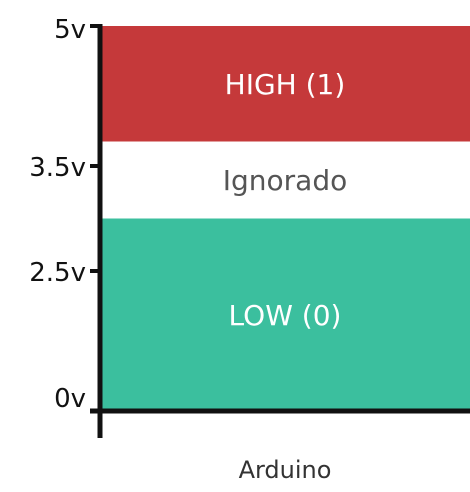  What do you see at coordinates (57, 168) in the screenshot?
I see `tick-label-3-5v: 3.5v` at bounding box center [57, 168].